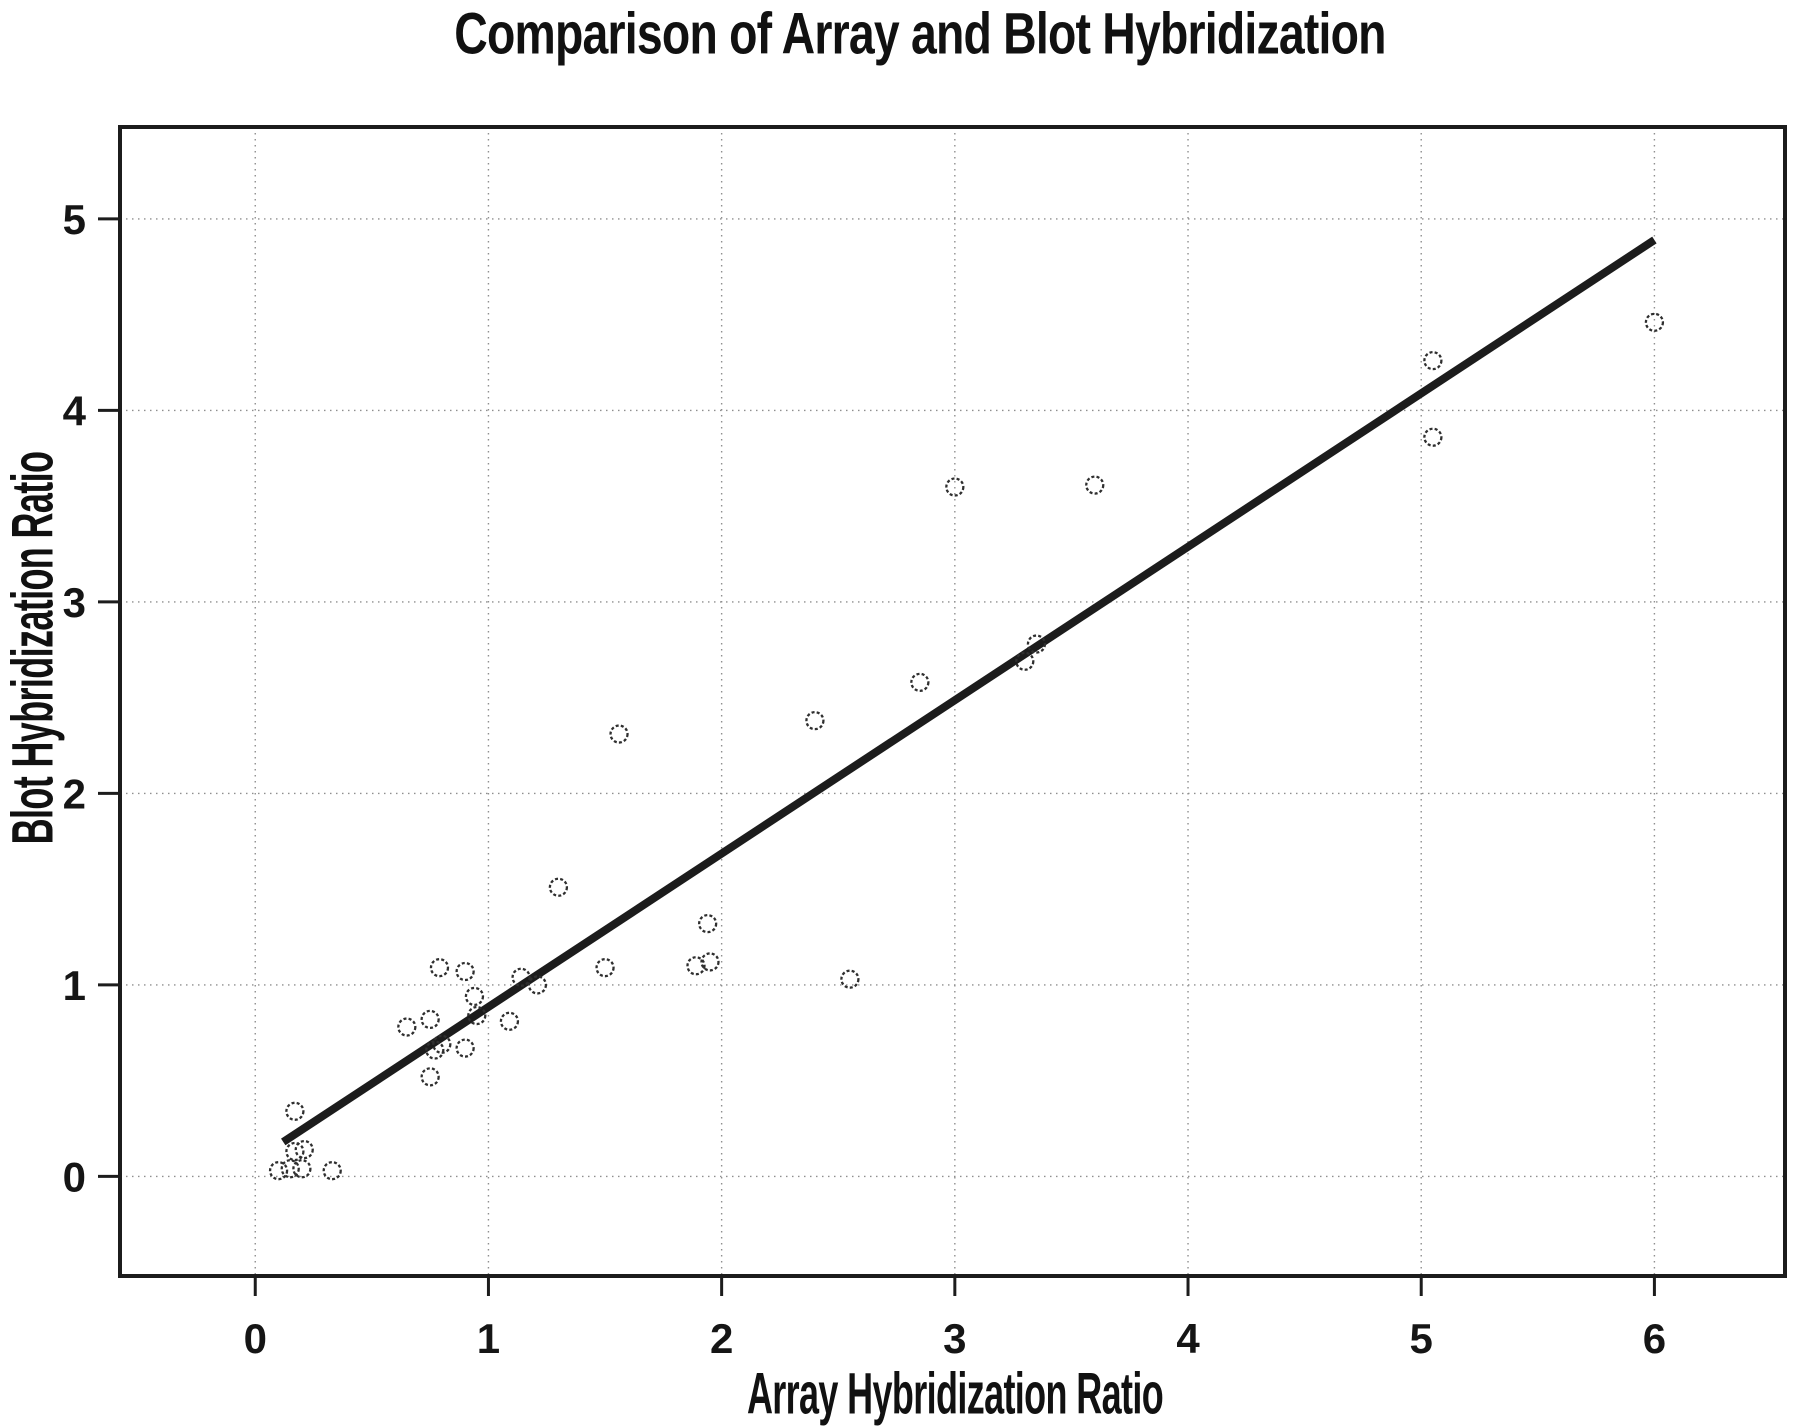  Describe the element at coordinates (255, 1338) in the screenshot. I see `x-tick-label: 0` at that location.